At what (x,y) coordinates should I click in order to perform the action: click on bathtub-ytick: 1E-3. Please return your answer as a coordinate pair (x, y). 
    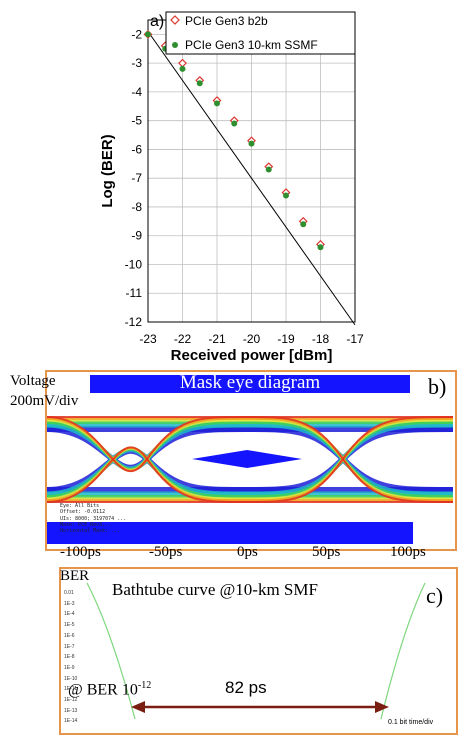
    Looking at the image, I should click on (69, 603).